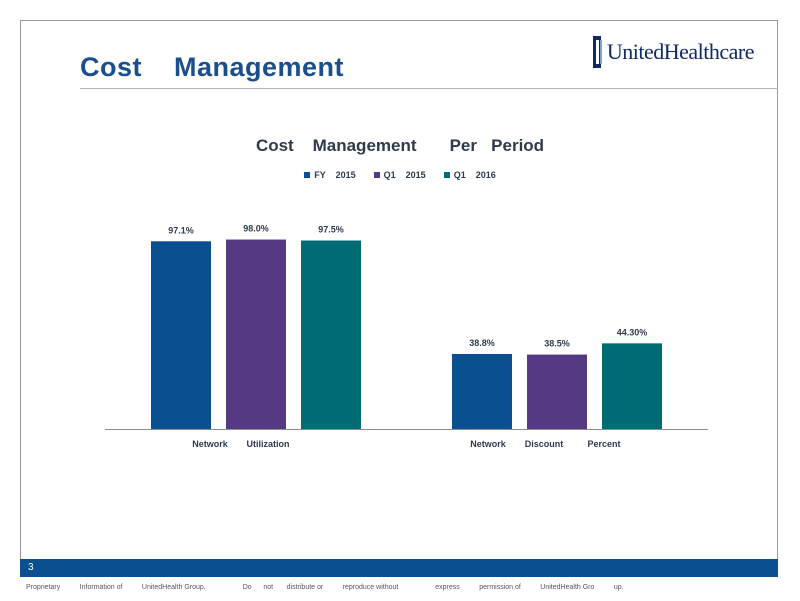  What do you see at coordinates (31, 567) in the screenshot?
I see `slide-number: 3` at bounding box center [31, 567].